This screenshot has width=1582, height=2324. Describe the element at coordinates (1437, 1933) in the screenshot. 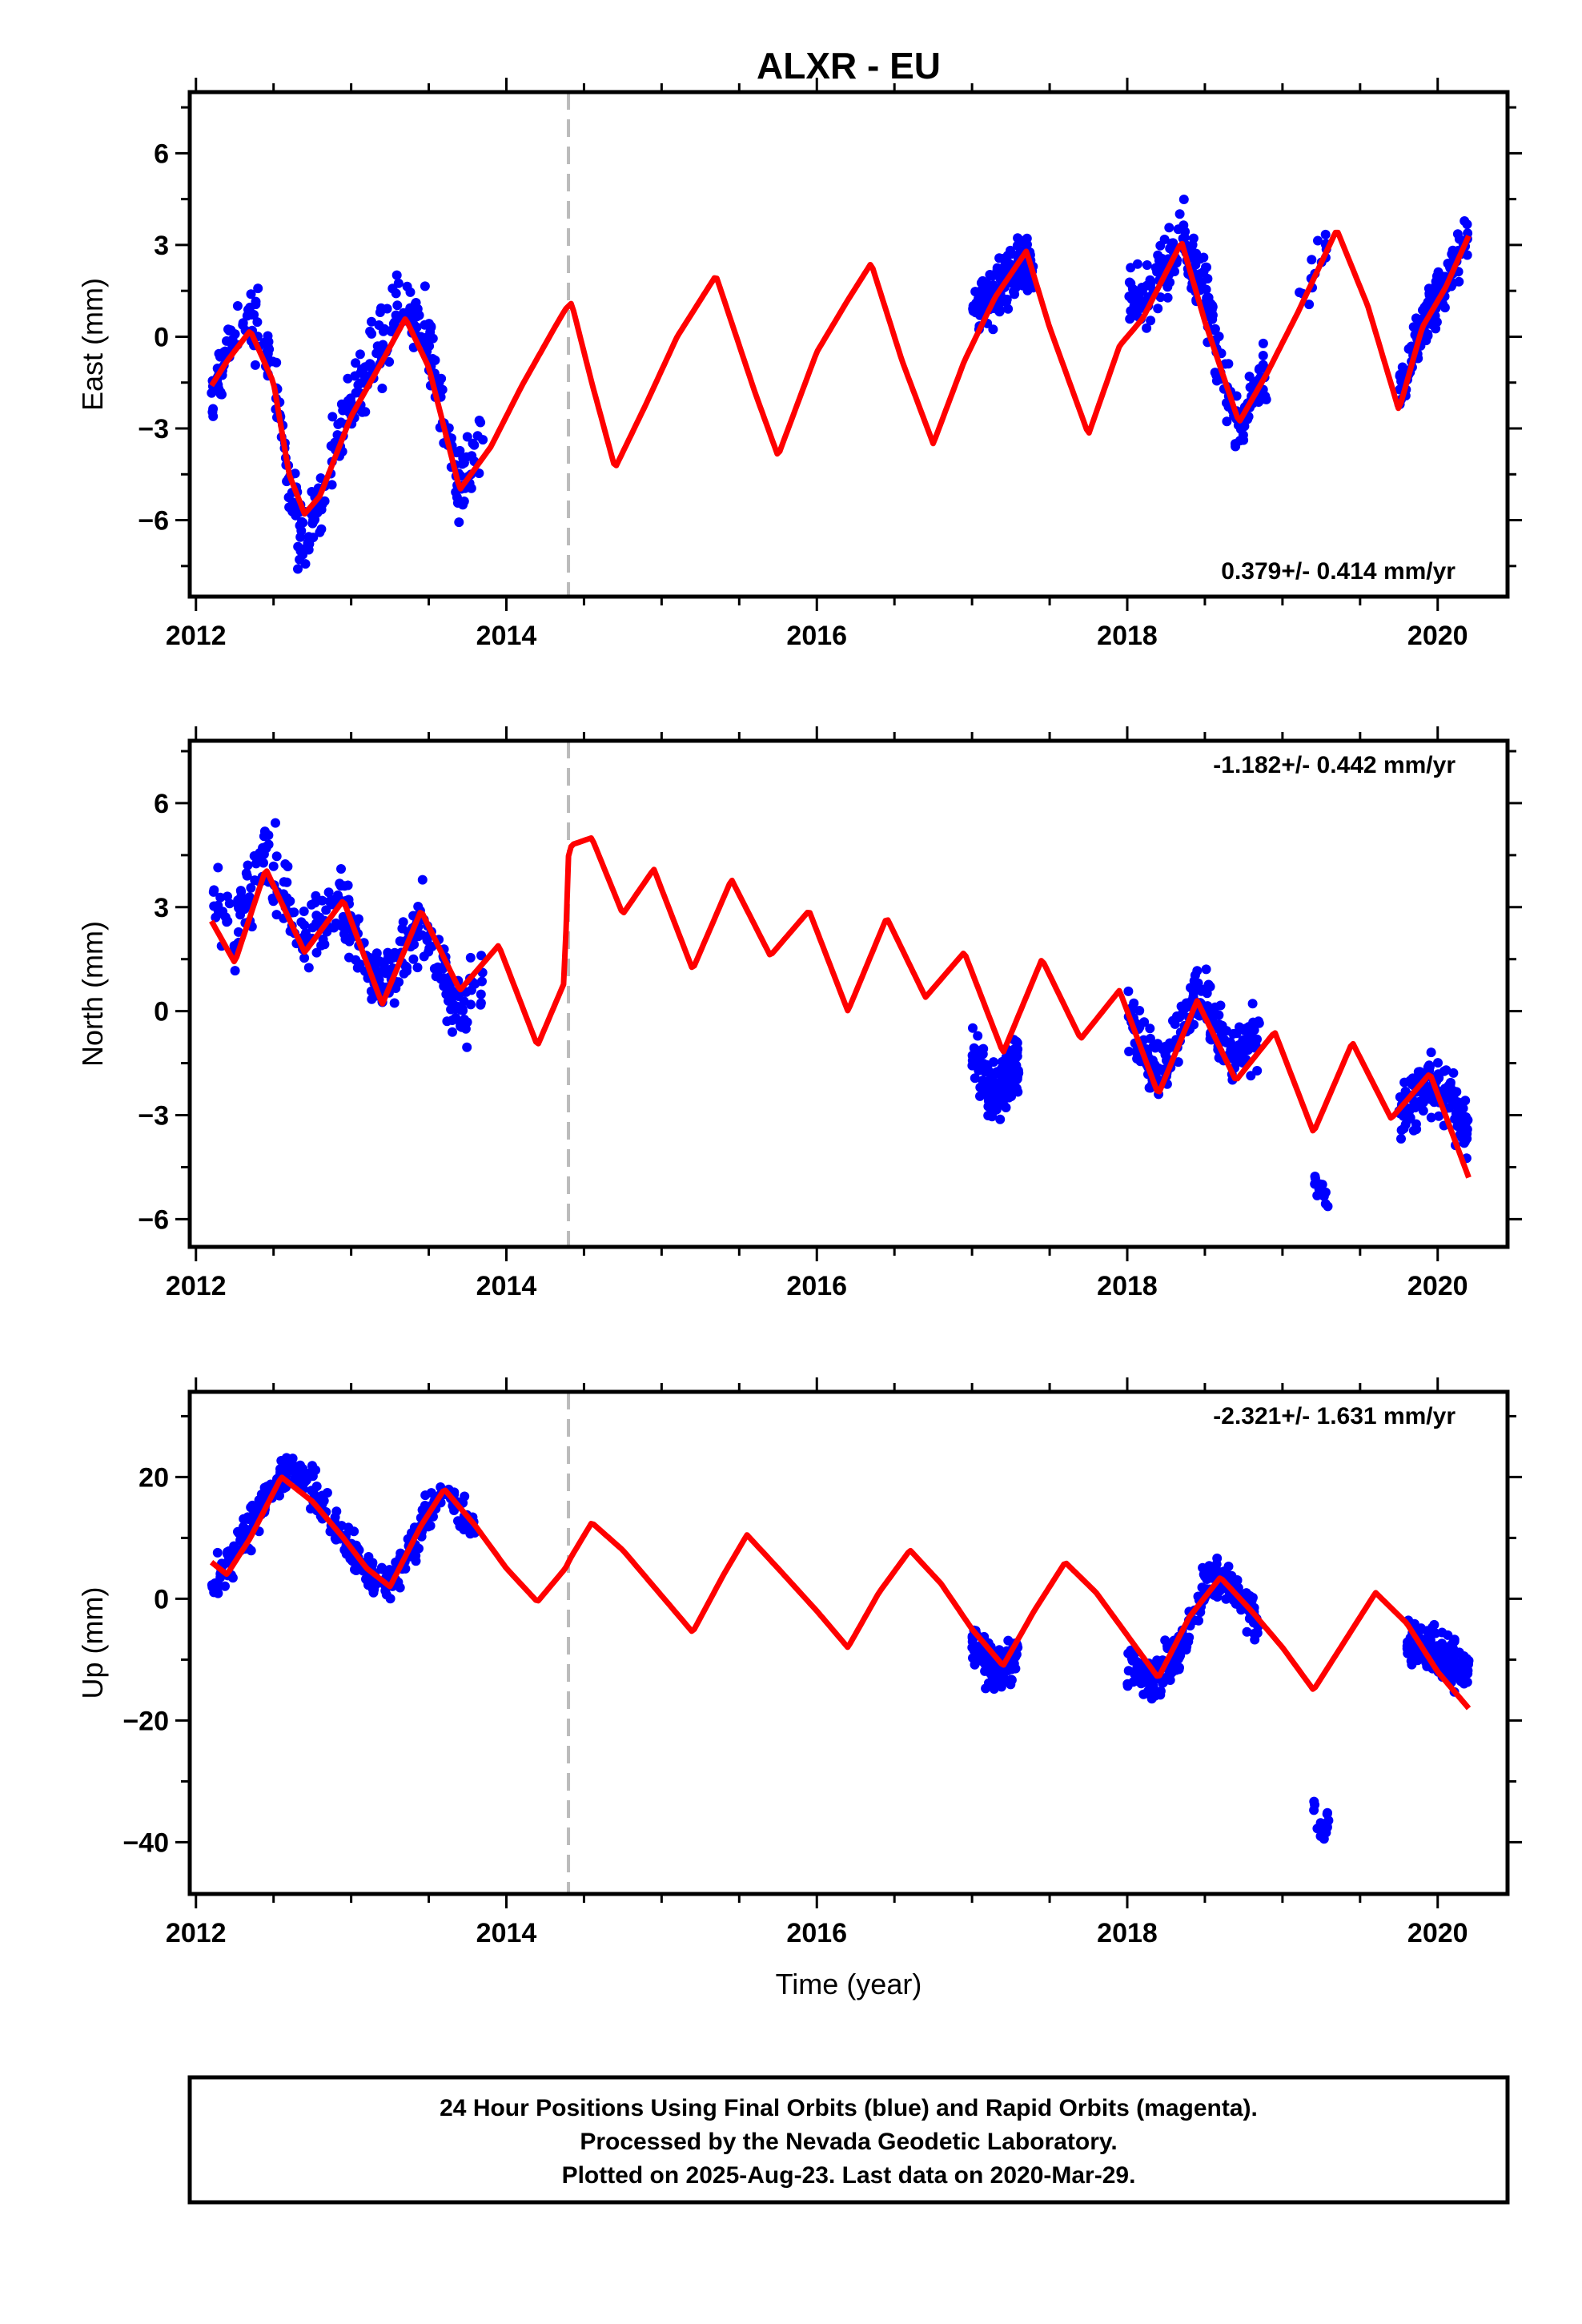

I see `x-tick-label: 2020` at that location.